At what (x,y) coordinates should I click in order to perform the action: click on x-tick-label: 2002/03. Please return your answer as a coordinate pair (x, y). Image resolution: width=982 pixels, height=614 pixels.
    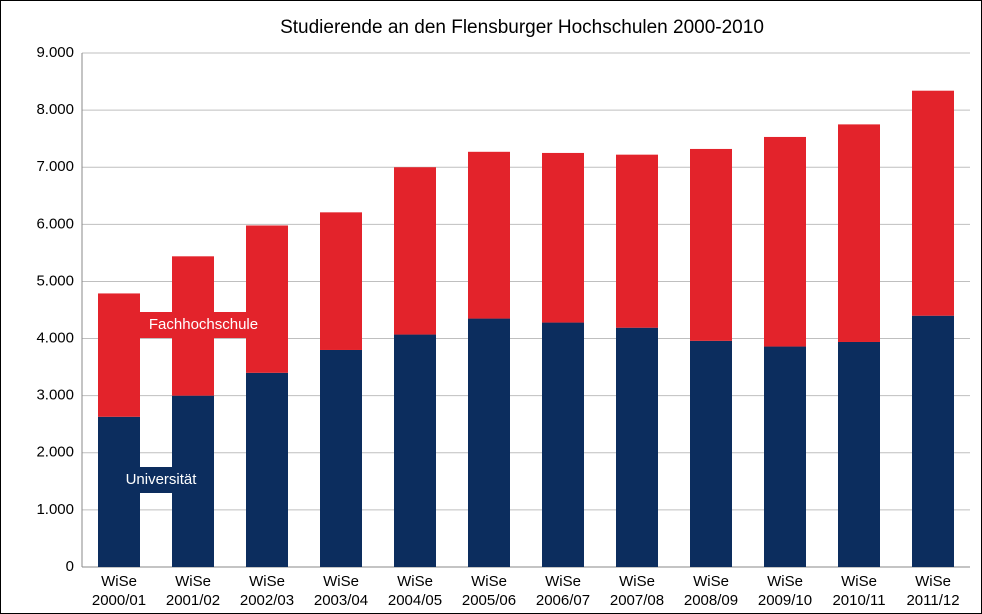
    Looking at the image, I should click on (267, 600).